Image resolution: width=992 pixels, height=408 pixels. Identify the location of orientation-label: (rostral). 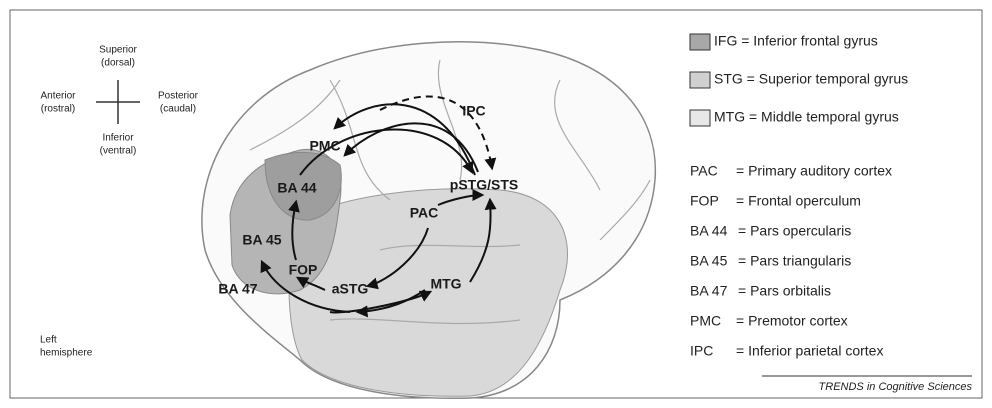
(58, 109).